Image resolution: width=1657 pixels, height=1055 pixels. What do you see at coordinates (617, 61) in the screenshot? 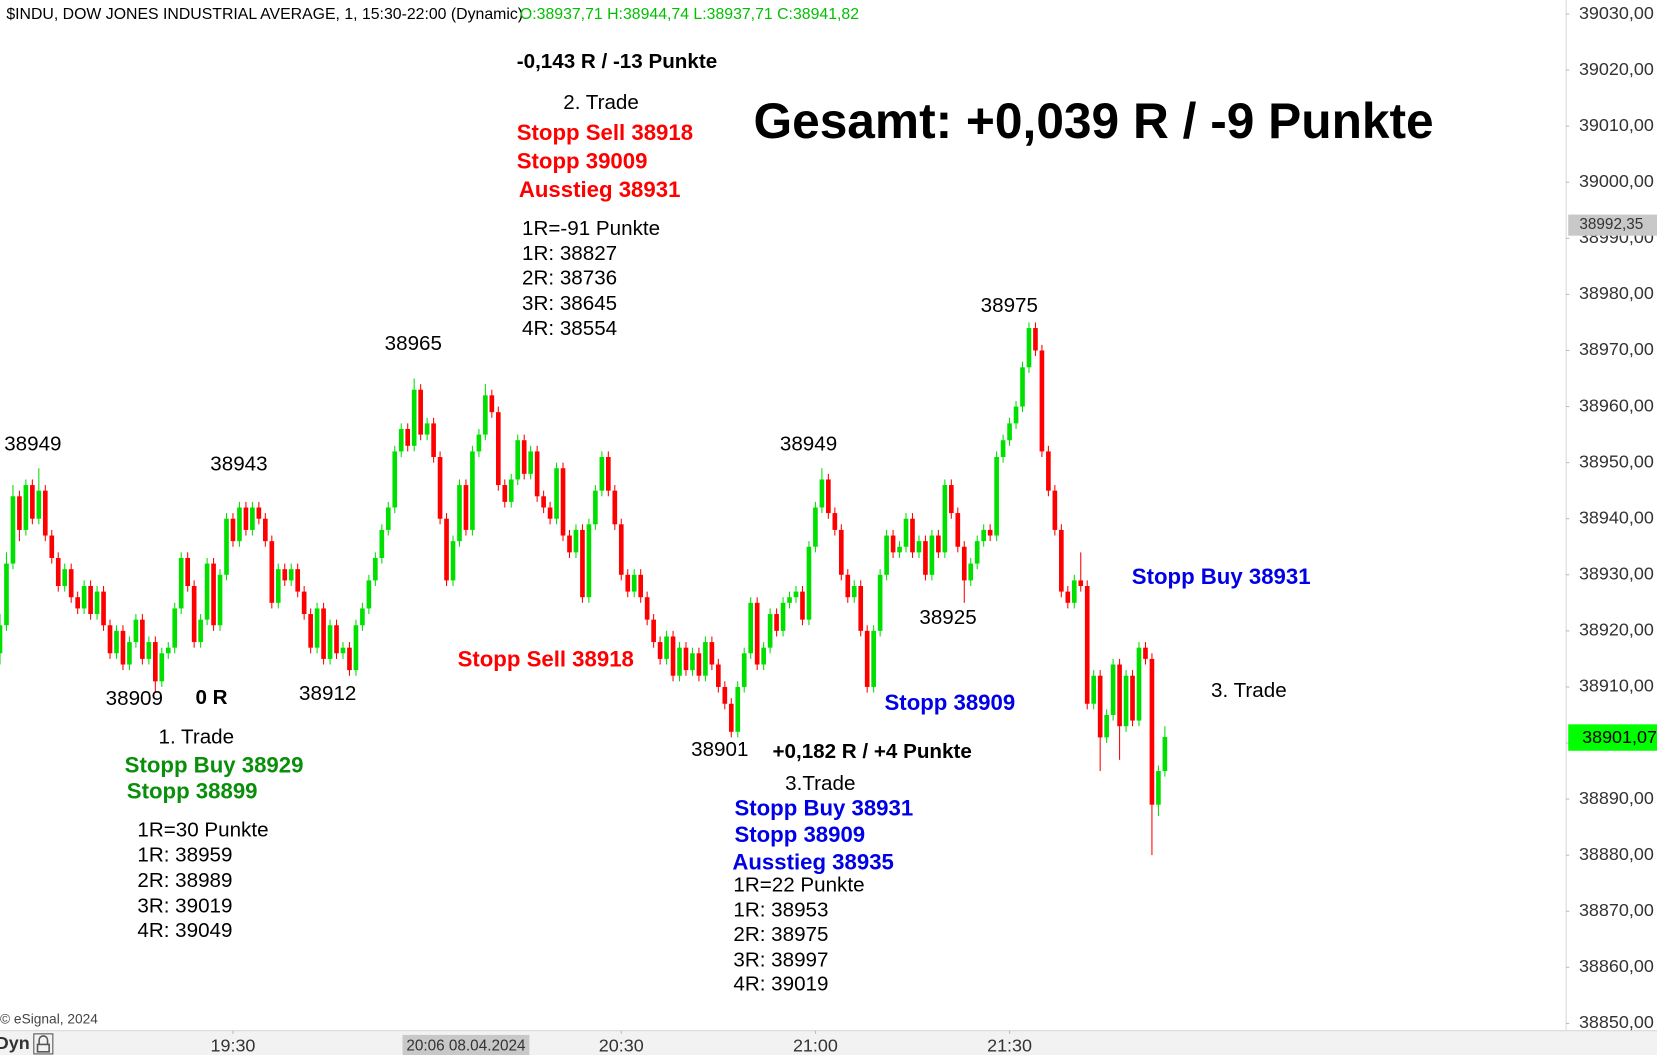
I see `annotation: -0,143 R / -13 Punkte` at bounding box center [617, 61].